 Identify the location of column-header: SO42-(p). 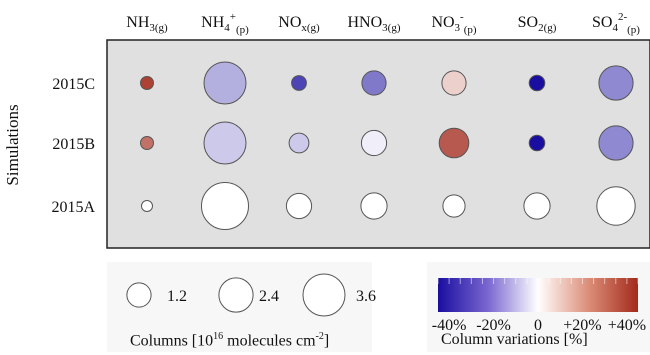
(616, 23).